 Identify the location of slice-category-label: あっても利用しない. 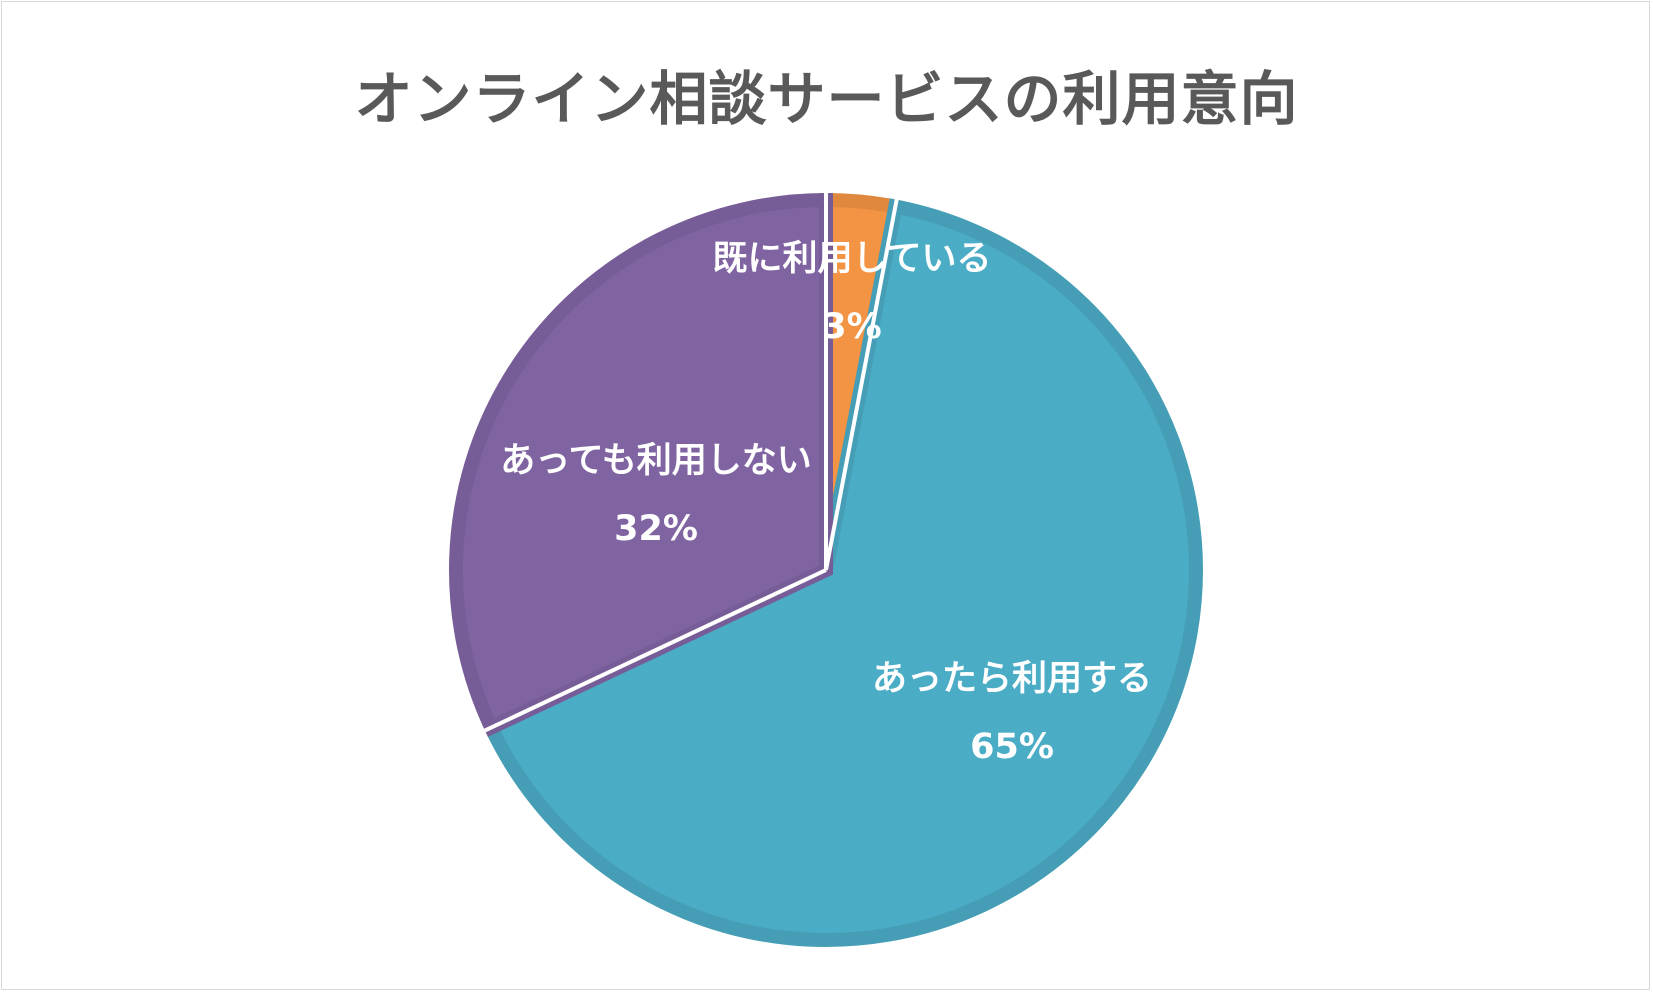
(656, 461).